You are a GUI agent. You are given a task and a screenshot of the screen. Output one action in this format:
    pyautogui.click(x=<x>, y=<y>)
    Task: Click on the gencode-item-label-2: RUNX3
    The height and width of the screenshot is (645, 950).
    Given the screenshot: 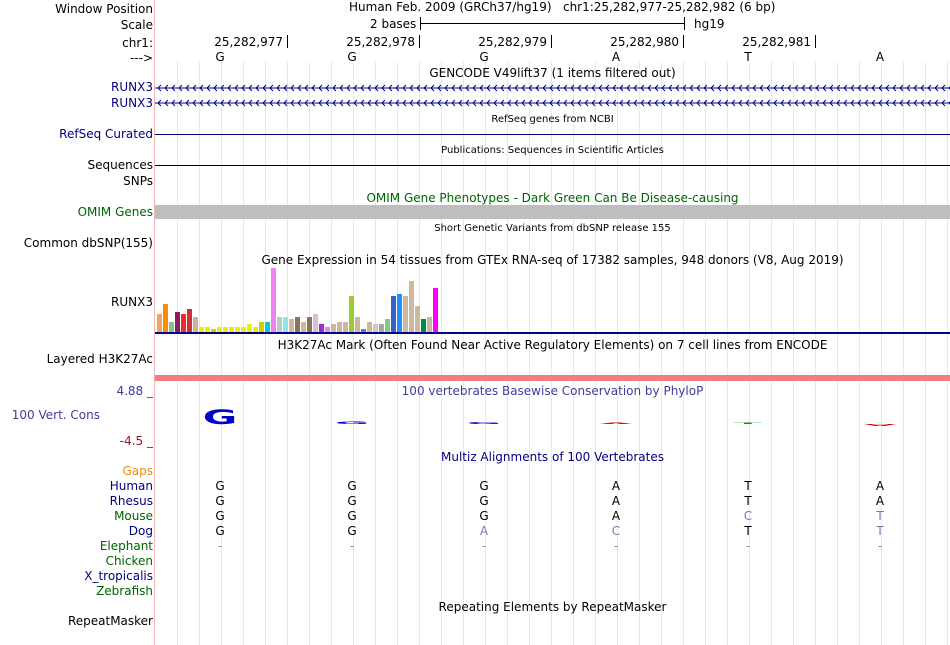 What is the action you would take?
    pyautogui.click(x=132, y=103)
    